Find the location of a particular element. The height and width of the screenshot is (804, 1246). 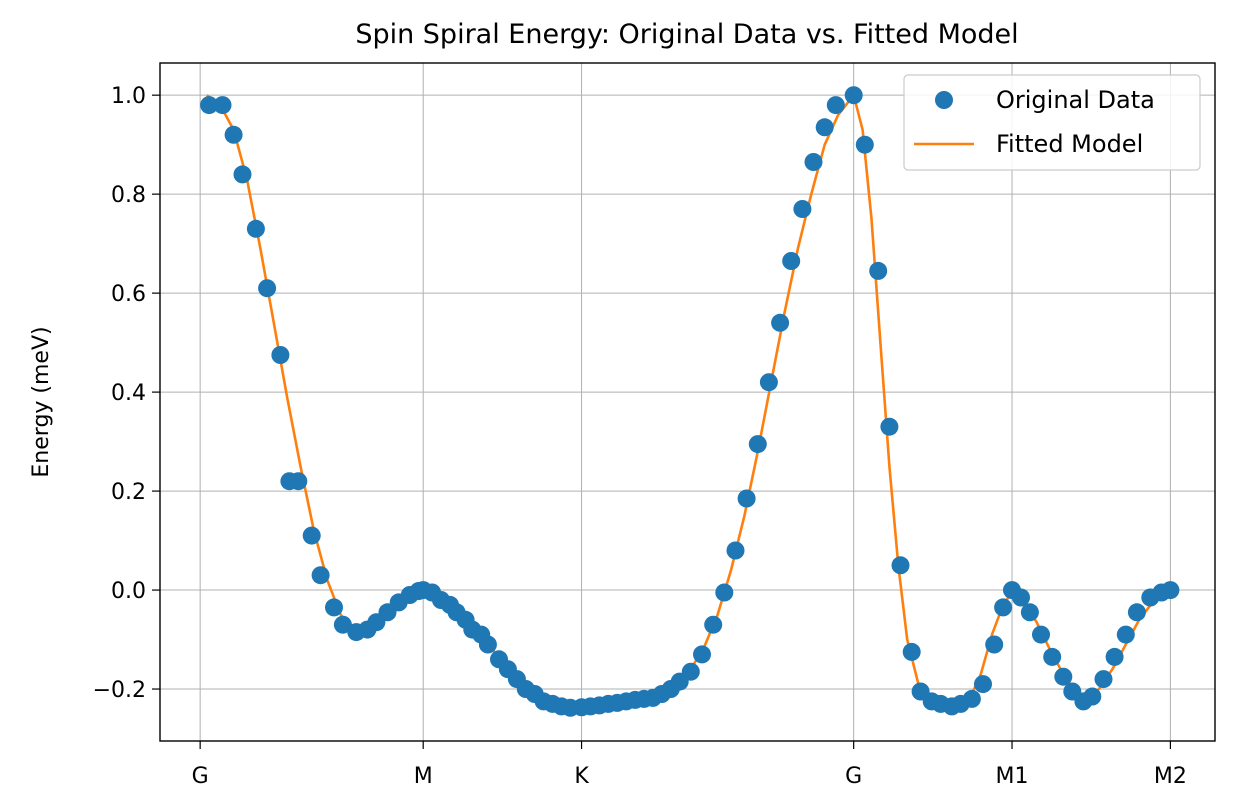

legend-marker-original is located at coordinates (944, 100).